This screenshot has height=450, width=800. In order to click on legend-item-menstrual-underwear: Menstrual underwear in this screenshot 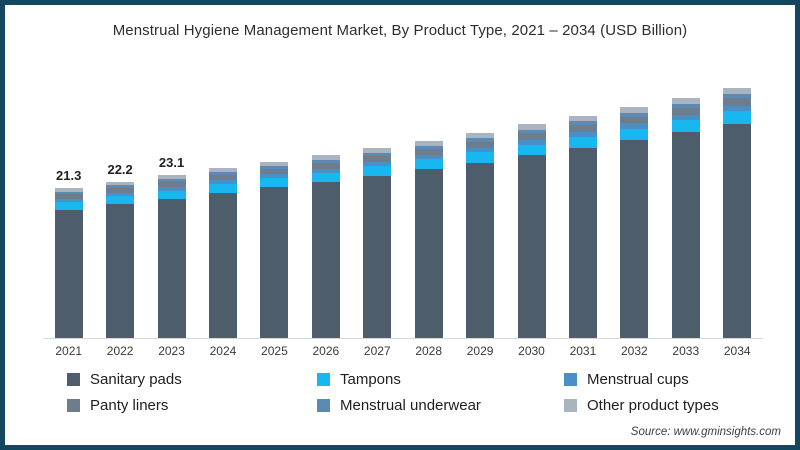, I will do `click(440, 405)`.